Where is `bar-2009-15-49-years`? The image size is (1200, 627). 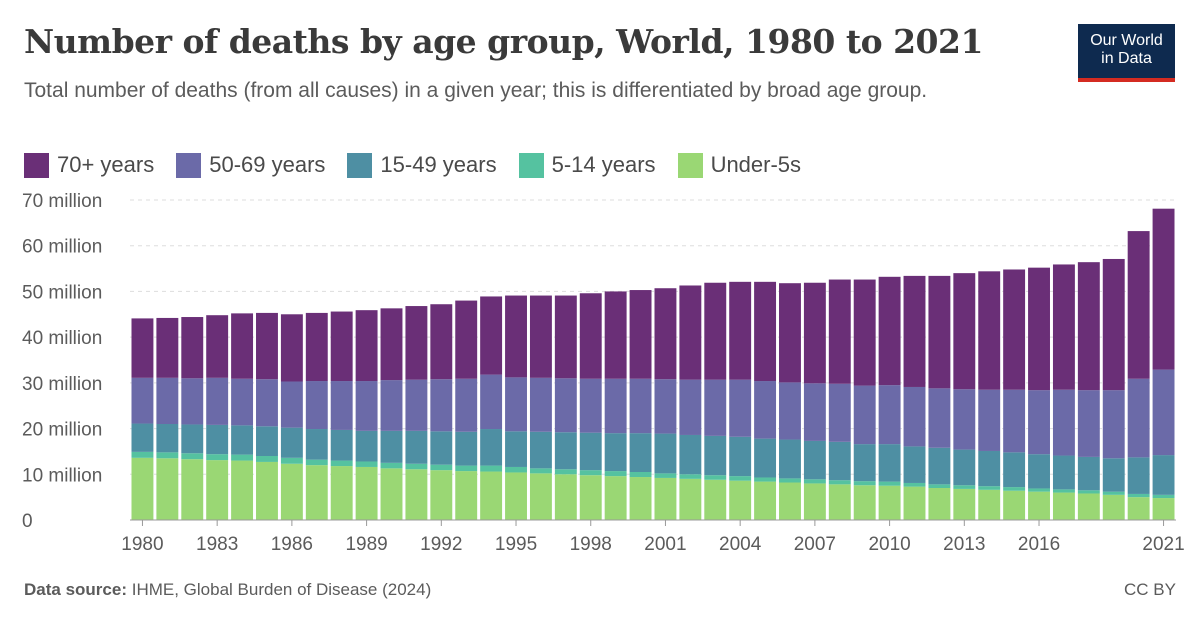
bar-2009-15-49-years is located at coordinates (864, 463).